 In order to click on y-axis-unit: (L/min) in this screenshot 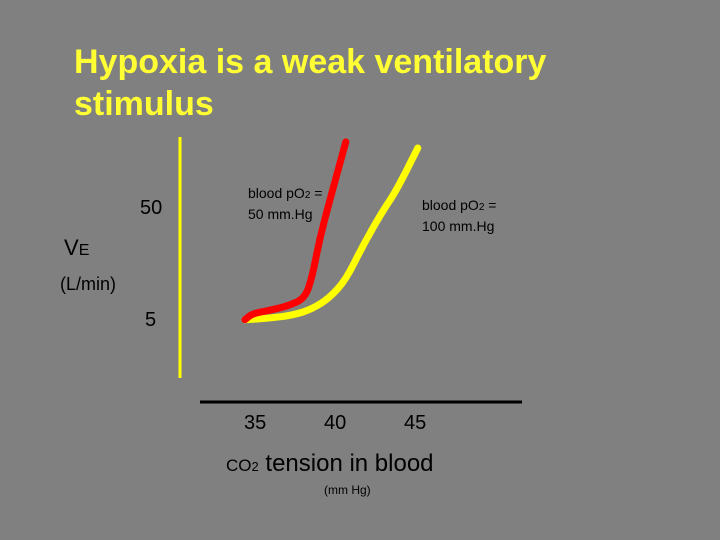, I will do `click(88, 284)`.